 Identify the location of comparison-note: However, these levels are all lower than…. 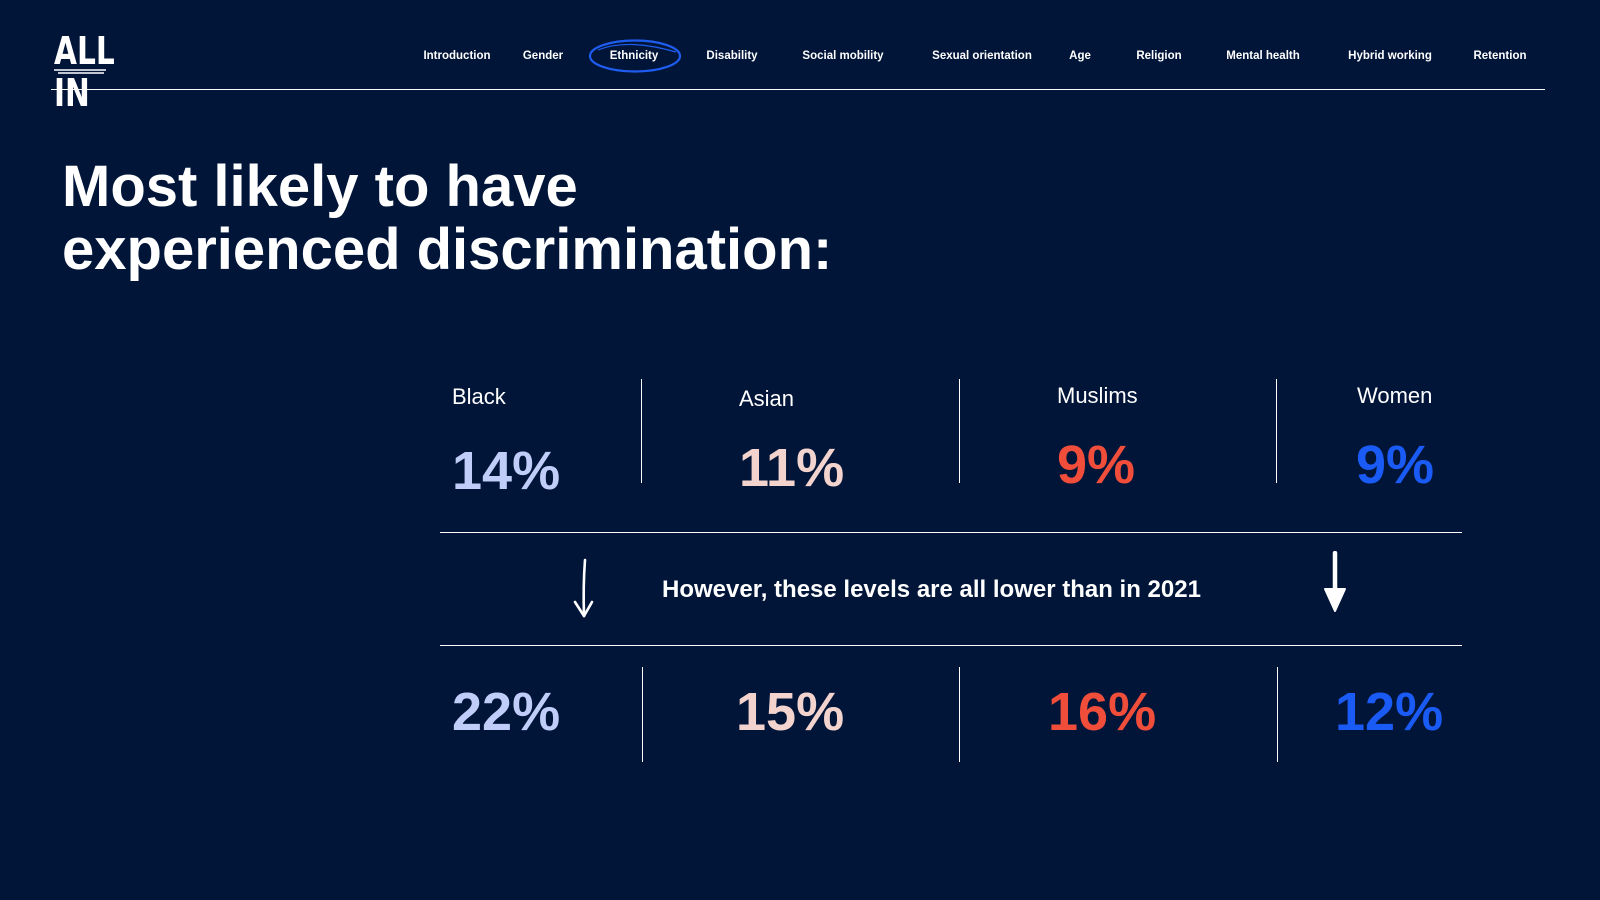
(931, 589).